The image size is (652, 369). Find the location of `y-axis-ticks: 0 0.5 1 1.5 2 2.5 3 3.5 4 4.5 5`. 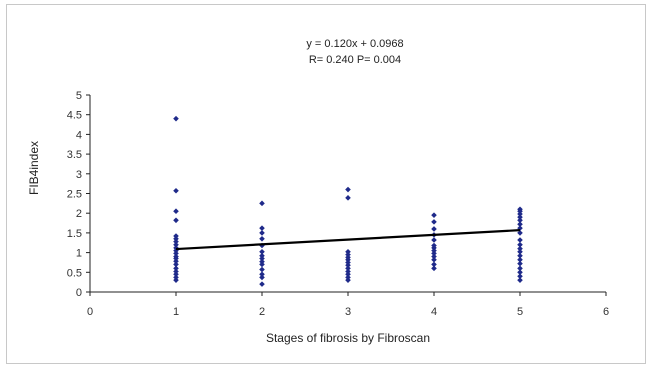

y-axis-ticks: 0 0.5 1 1.5 2 2.5 3 3.5 4 4.5 5 is located at coordinates (78, 194).